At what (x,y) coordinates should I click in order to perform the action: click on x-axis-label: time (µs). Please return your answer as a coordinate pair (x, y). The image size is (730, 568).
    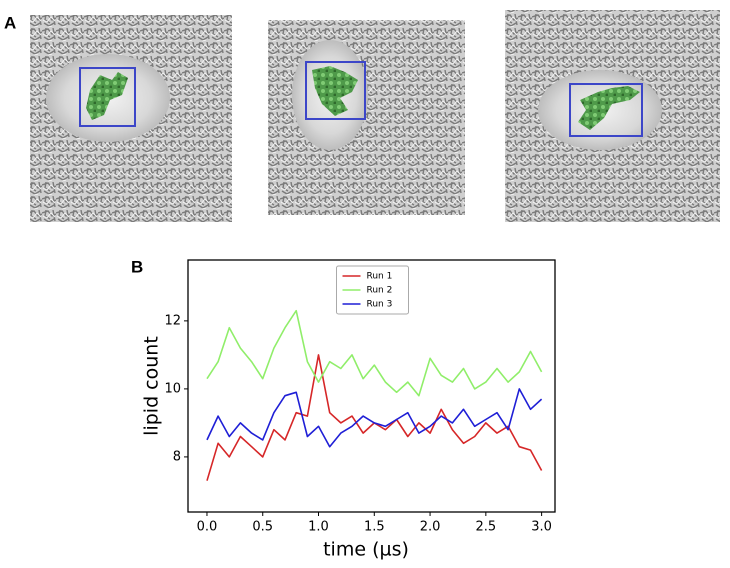
    Looking at the image, I should click on (366, 550).